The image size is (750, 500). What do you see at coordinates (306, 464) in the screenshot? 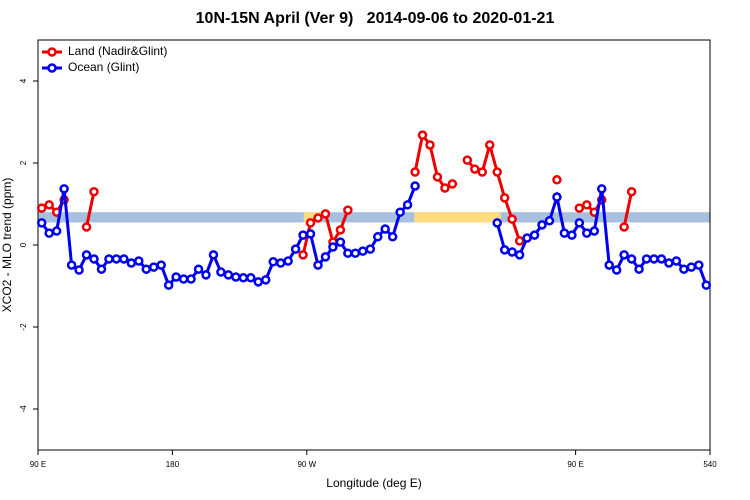
I see `x-tick-label: 90 W` at bounding box center [306, 464].